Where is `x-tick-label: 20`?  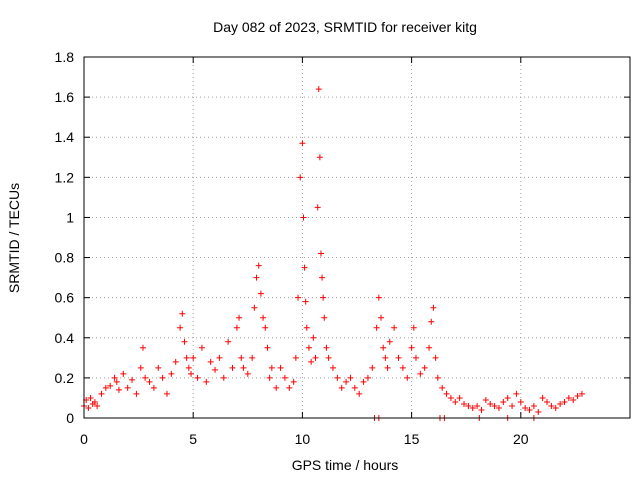
x-tick-label: 20 is located at coordinates (521, 439).